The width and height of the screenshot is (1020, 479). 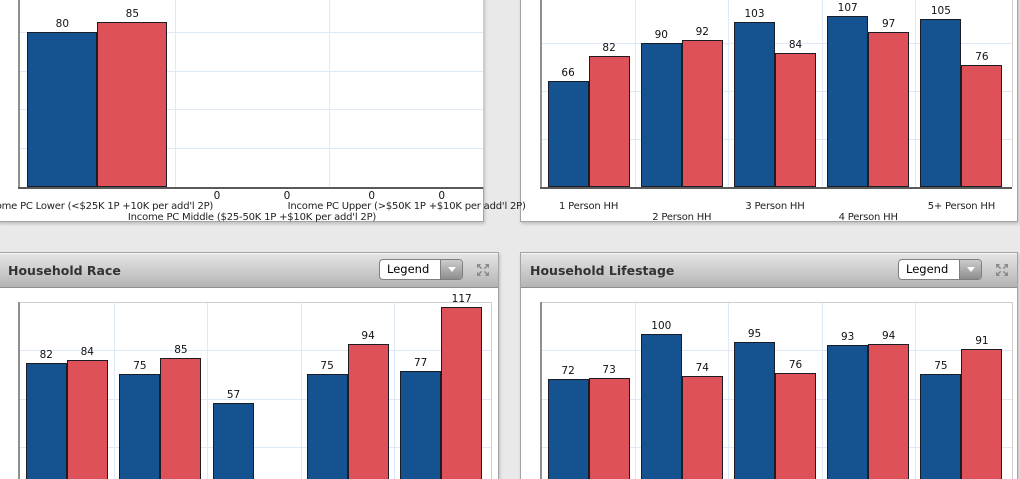 I want to click on bar-household-lifestage-group3-series1, so click(x=754, y=410).